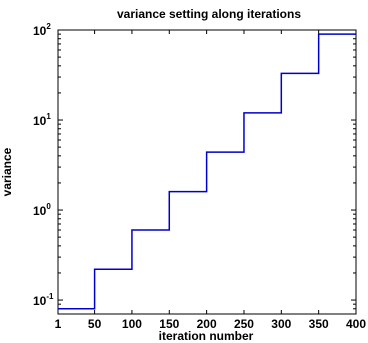 Image resolution: width=368 pixels, height=343 pixels. I want to click on y-tick-exponent: 1, so click(48, 116).